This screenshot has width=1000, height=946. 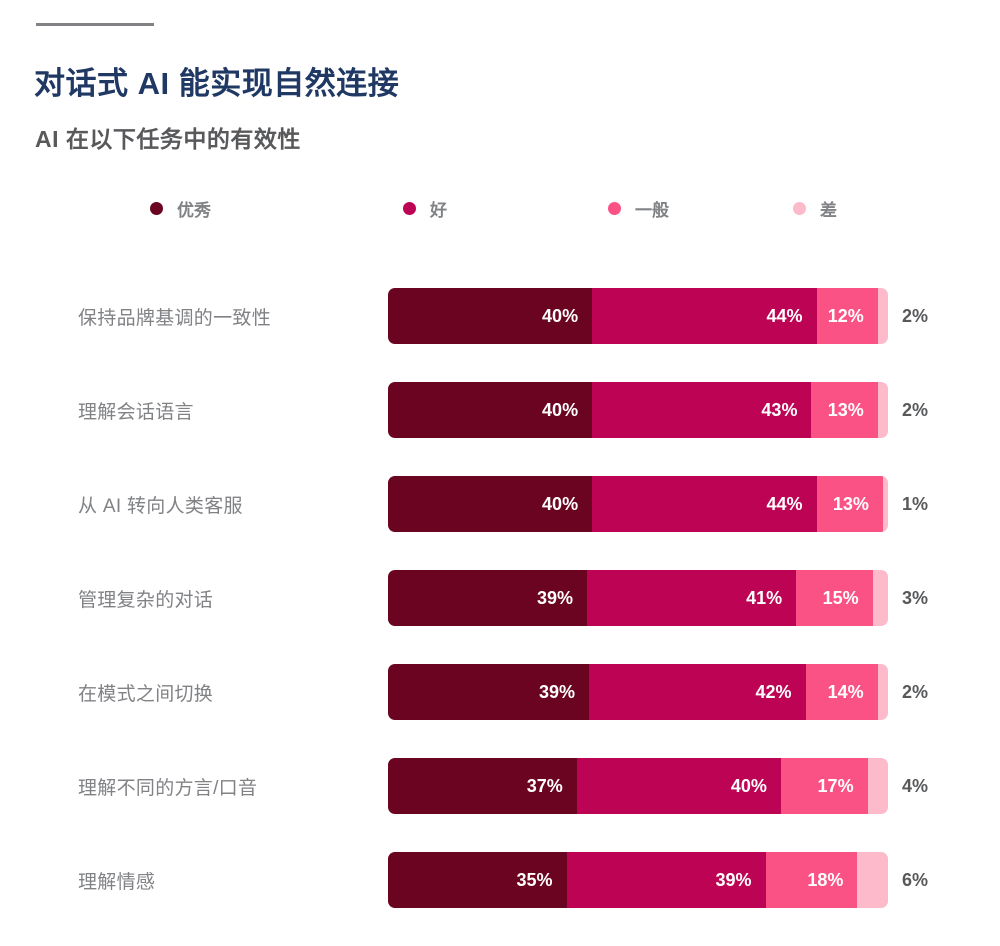 I want to click on bar-segment-value: 41%, so click(x=764, y=597).